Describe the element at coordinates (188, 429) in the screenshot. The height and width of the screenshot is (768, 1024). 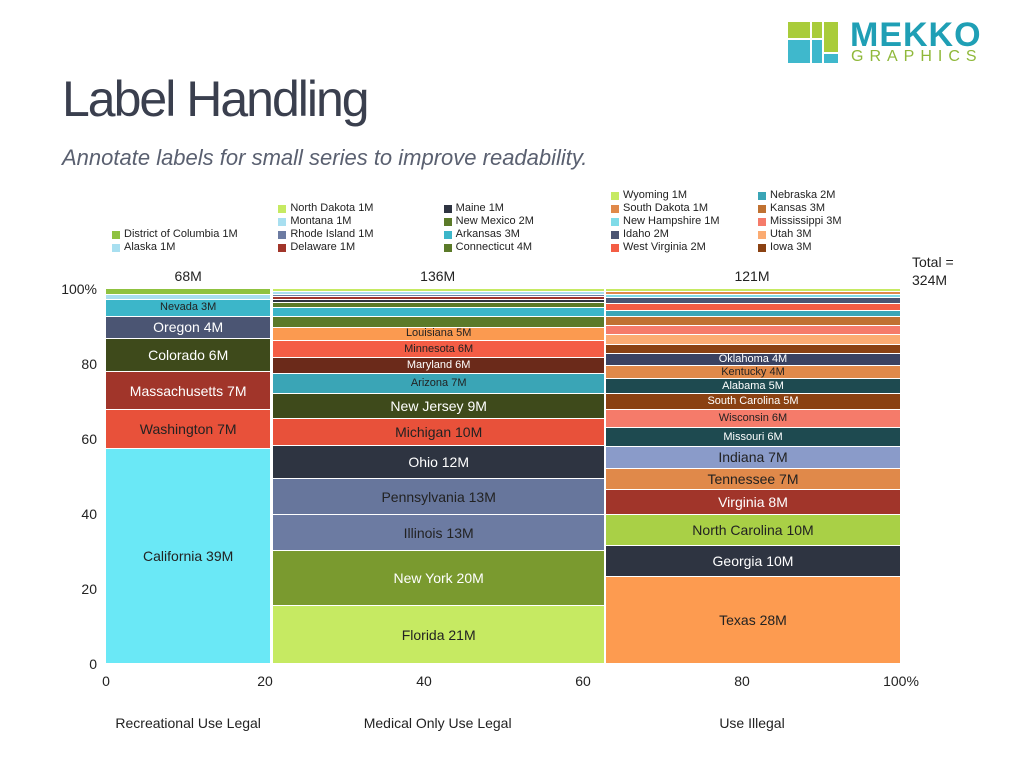
I see `segment-washington: Washington 7M` at that location.